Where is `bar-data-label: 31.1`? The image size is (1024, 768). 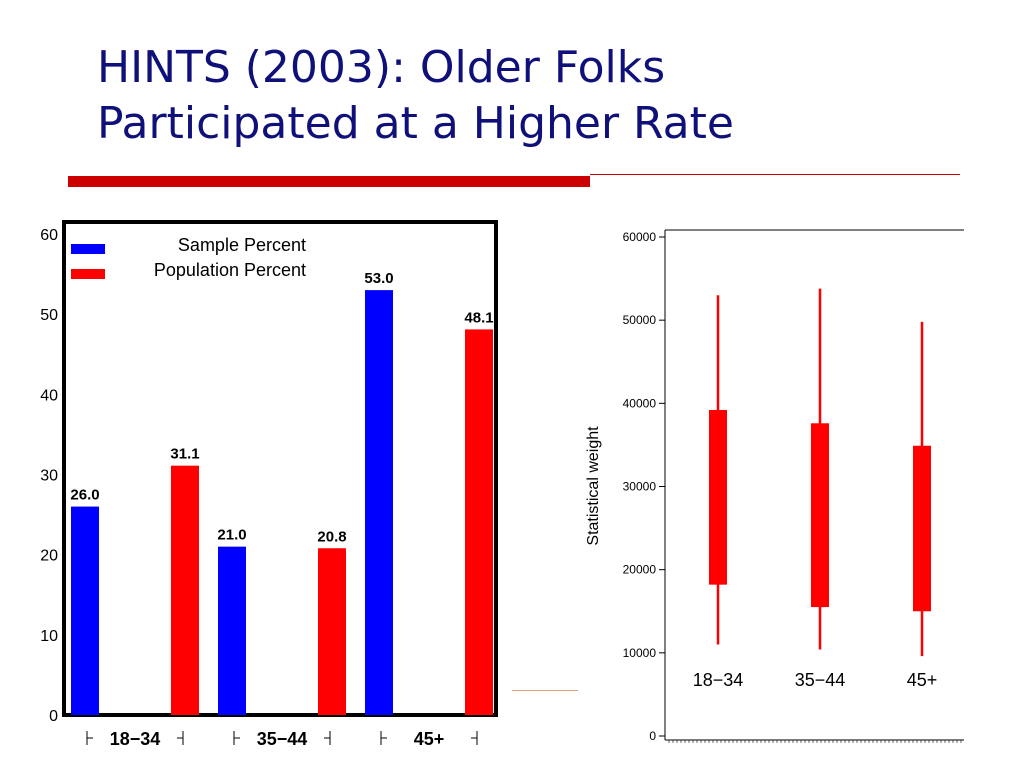 bar-data-label: 31.1 is located at coordinates (184, 454).